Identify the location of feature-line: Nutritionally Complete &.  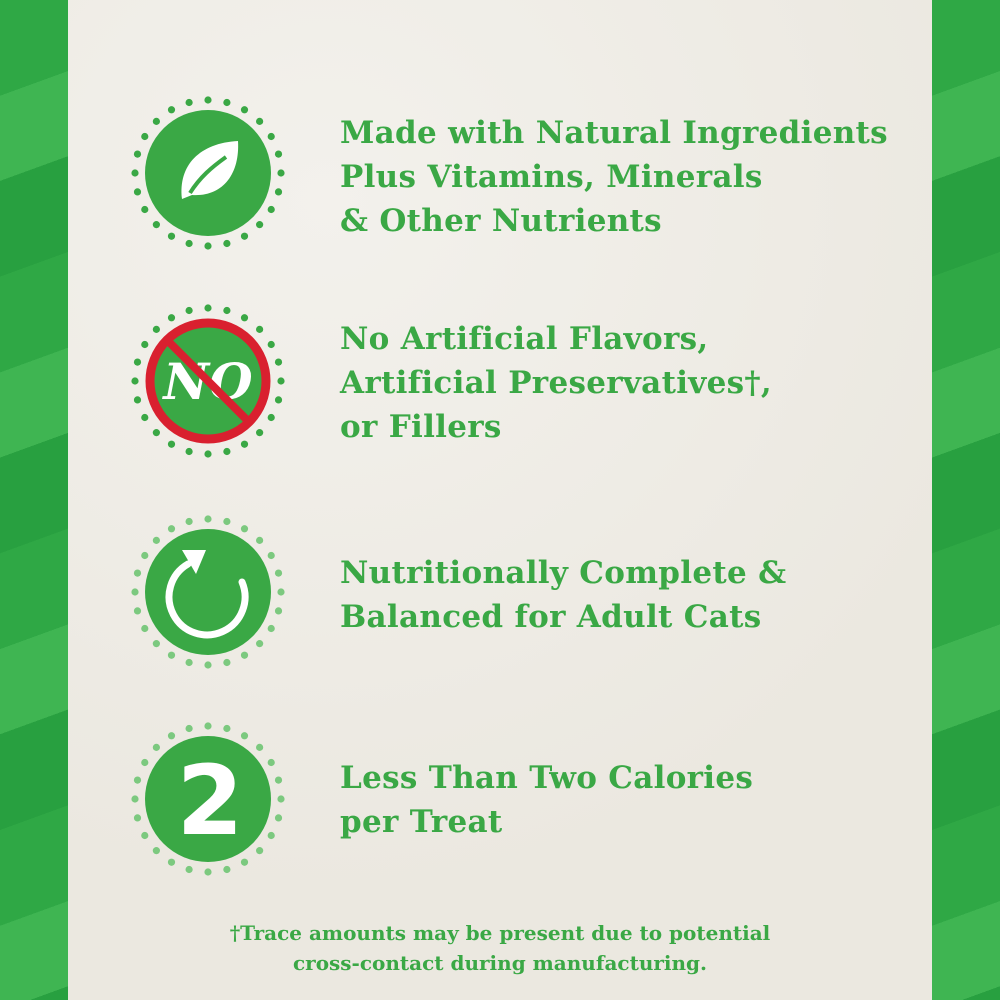
(563, 573).